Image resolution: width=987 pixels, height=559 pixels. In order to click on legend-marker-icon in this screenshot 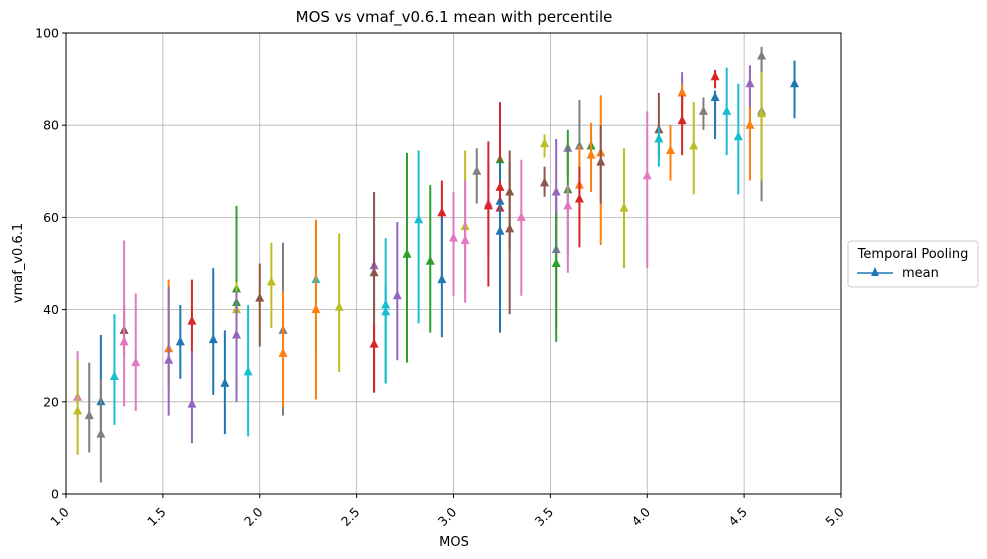, I will do `click(875, 271)`.